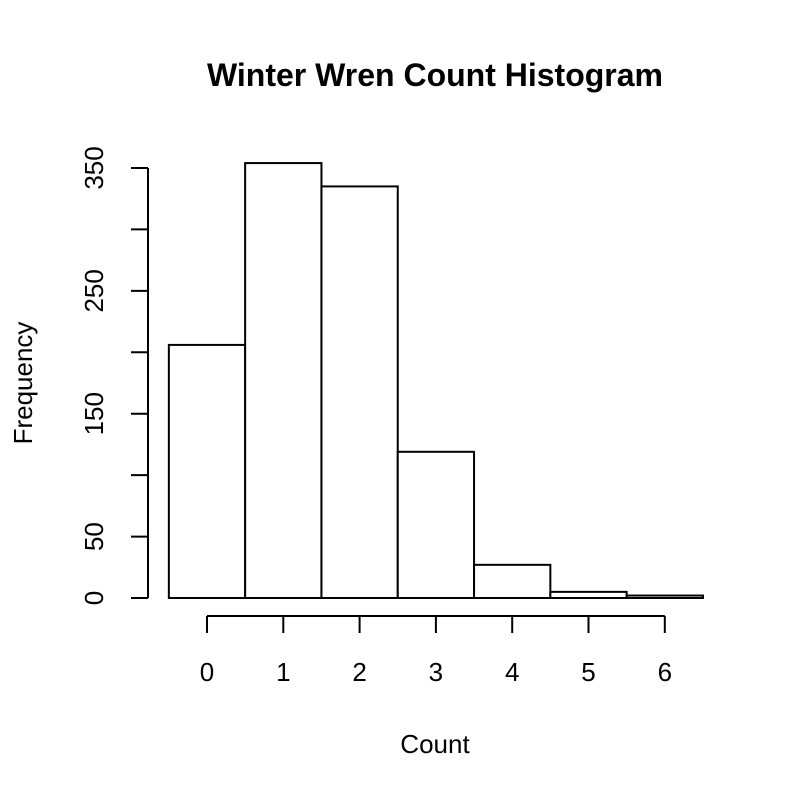 The image size is (800, 800). I want to click on y-tick-label: 0, so click(94, 598).